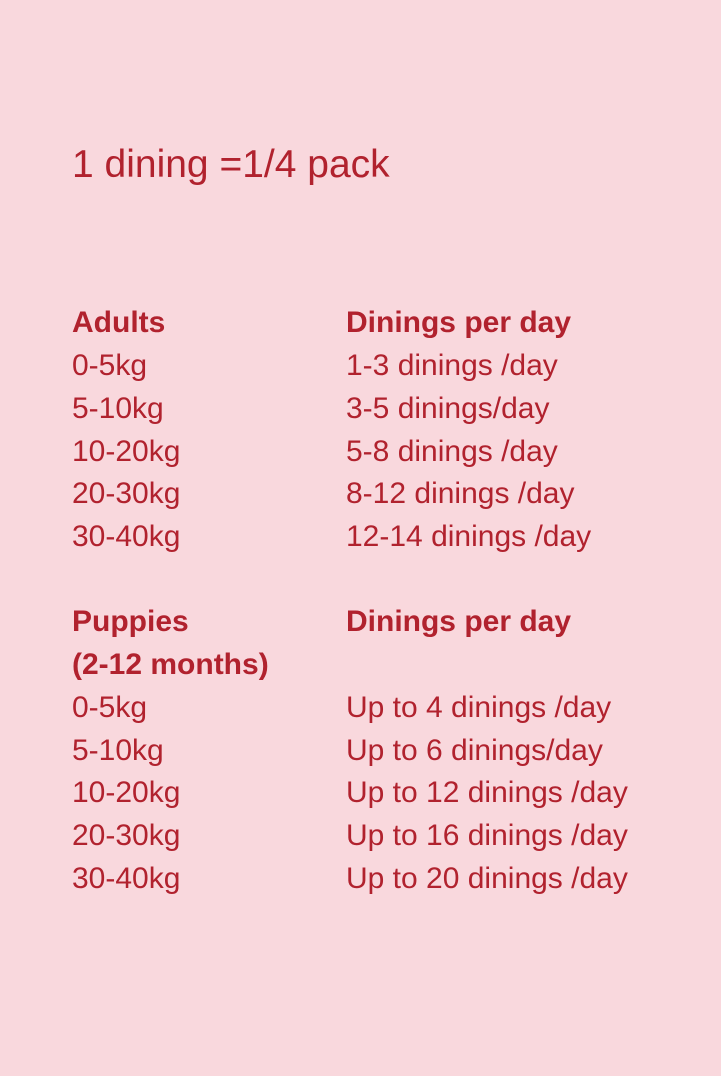 This screenshot has height=1076, width=721. What do you see at coordinates (459, 322) in the screenshot?
I see `adults-header-dinings: Dinings per day` at bounding box center [459, 322].